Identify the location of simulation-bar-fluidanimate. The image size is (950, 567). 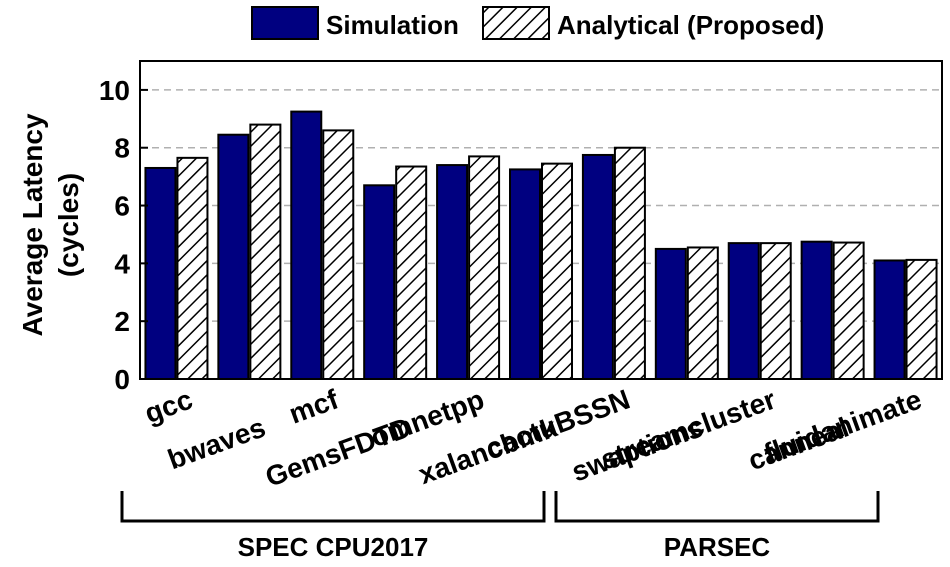
(889, 319).